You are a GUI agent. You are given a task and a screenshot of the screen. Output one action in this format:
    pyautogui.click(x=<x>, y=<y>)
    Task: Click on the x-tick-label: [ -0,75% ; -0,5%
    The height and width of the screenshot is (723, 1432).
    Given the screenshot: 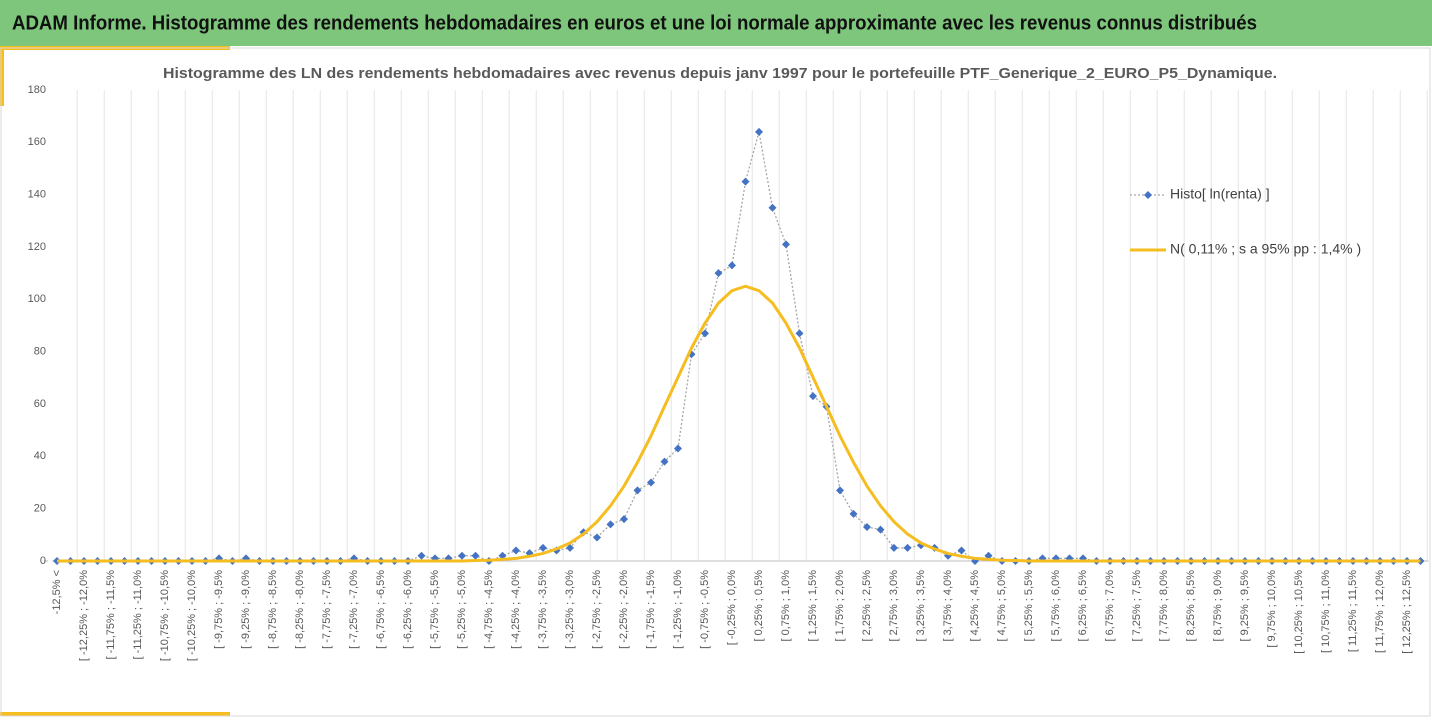 What is the action you would take?
    pyautogui.click(x=705, y=609)
    